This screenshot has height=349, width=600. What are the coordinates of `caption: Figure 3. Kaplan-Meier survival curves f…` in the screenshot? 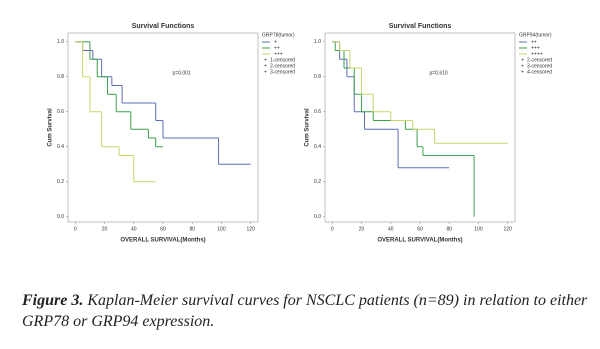 It's located at (307, 311).